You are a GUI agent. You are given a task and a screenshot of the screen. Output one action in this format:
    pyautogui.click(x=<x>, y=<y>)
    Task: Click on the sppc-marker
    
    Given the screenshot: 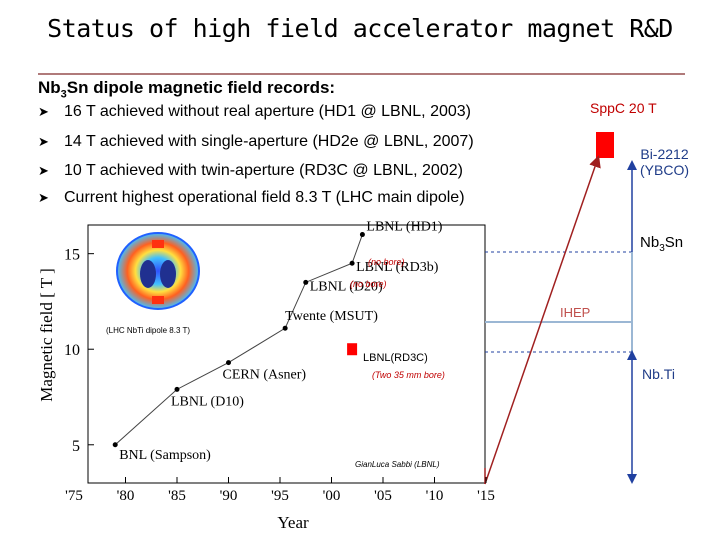 What is the action you would take?
    pyautogui.click(x=605, y=145)
    